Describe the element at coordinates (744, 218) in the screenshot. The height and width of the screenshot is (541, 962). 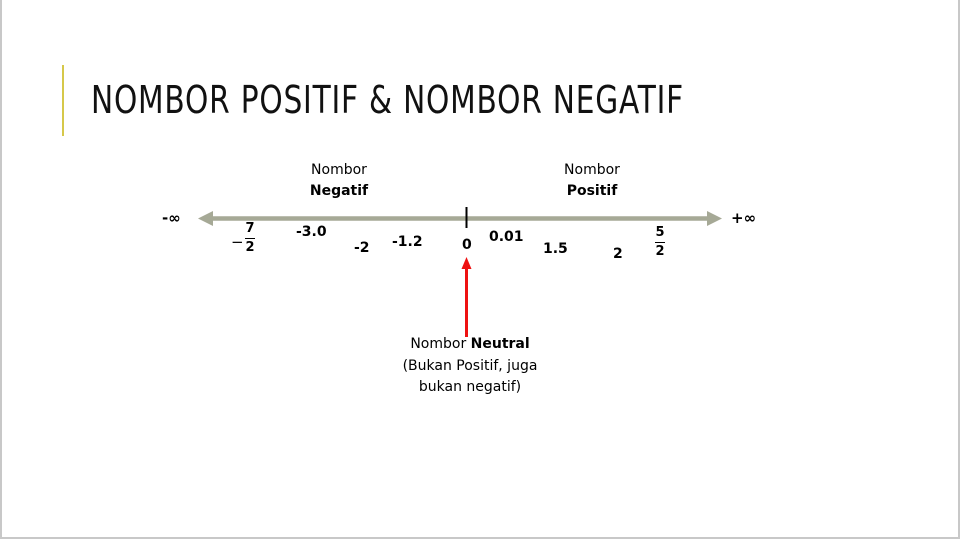
I see `positive-infinity: +∞` at that location.